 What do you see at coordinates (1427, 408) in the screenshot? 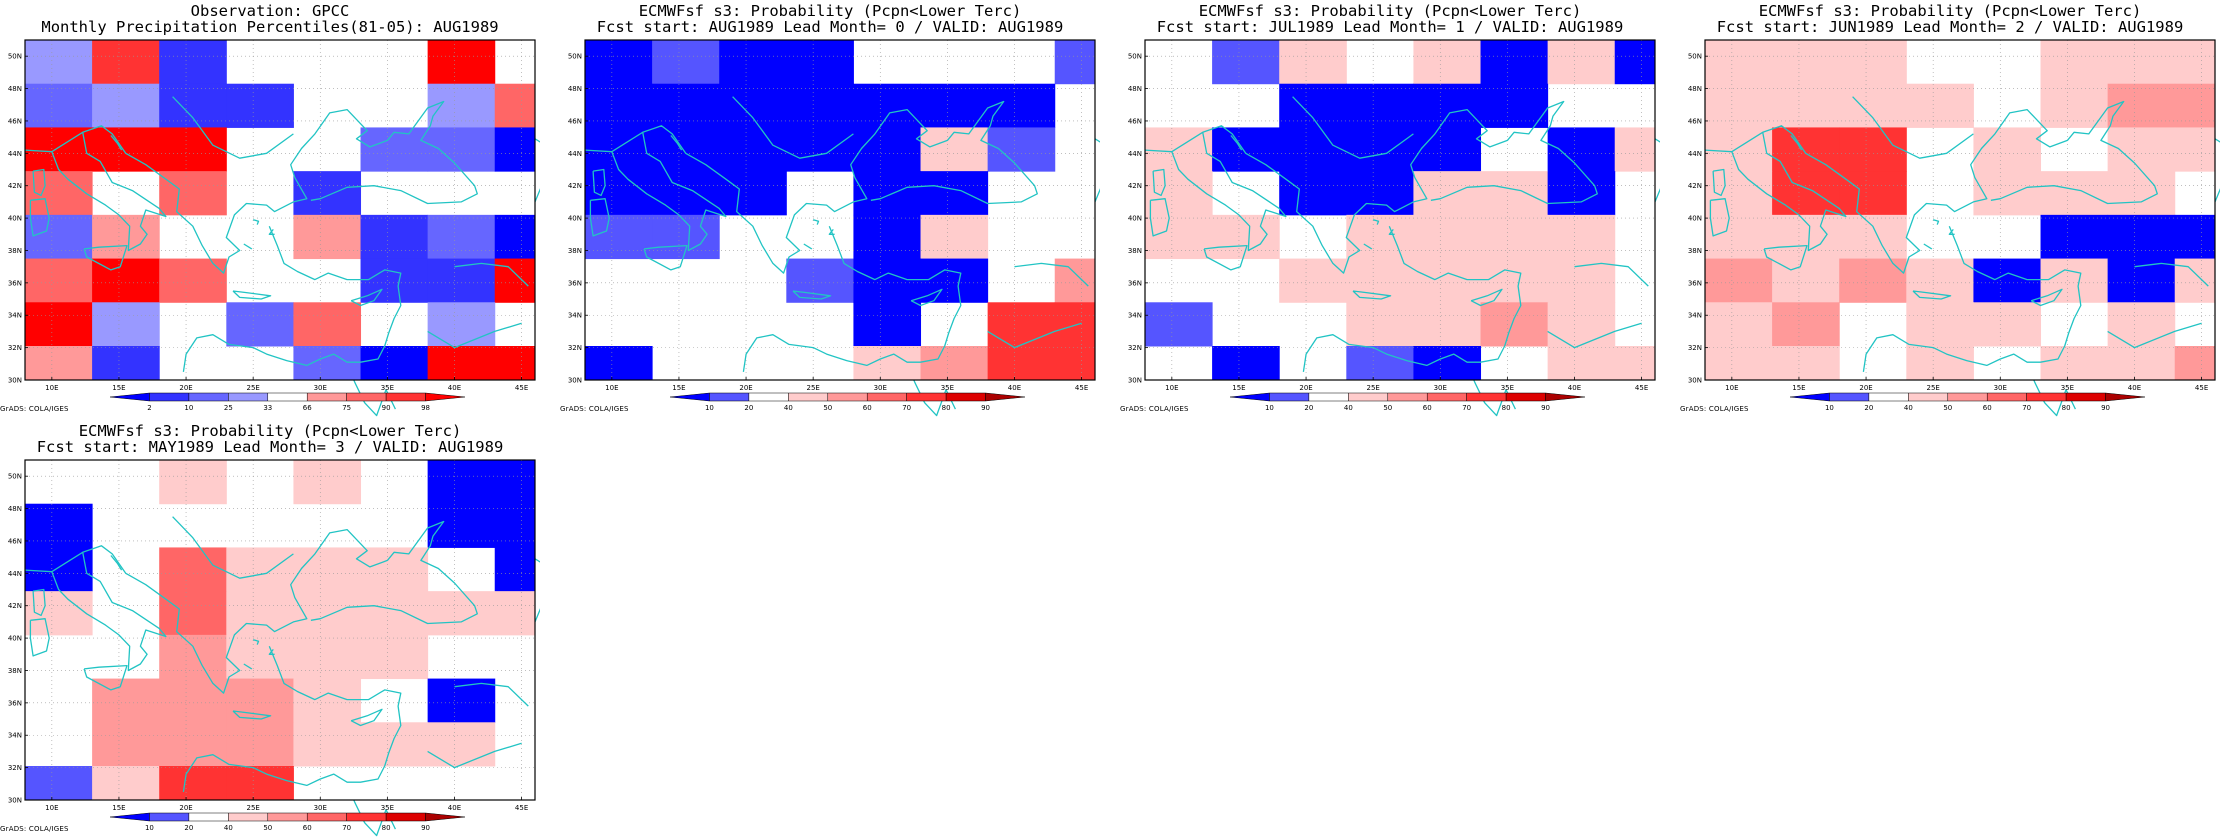
I see `colorbar-label: 60` at bounding box center [1427, 408].